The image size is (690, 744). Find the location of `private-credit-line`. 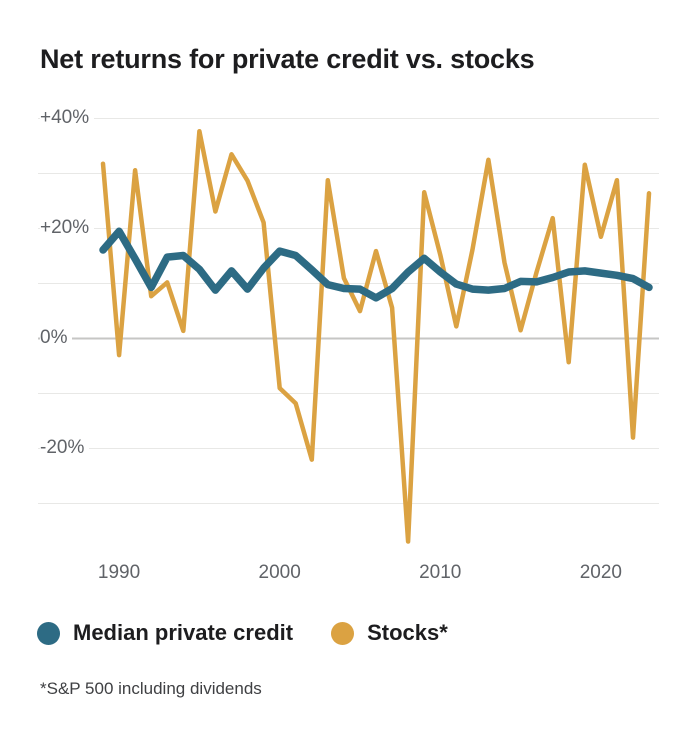

private-credit-line is located at coordinates (376, 264).